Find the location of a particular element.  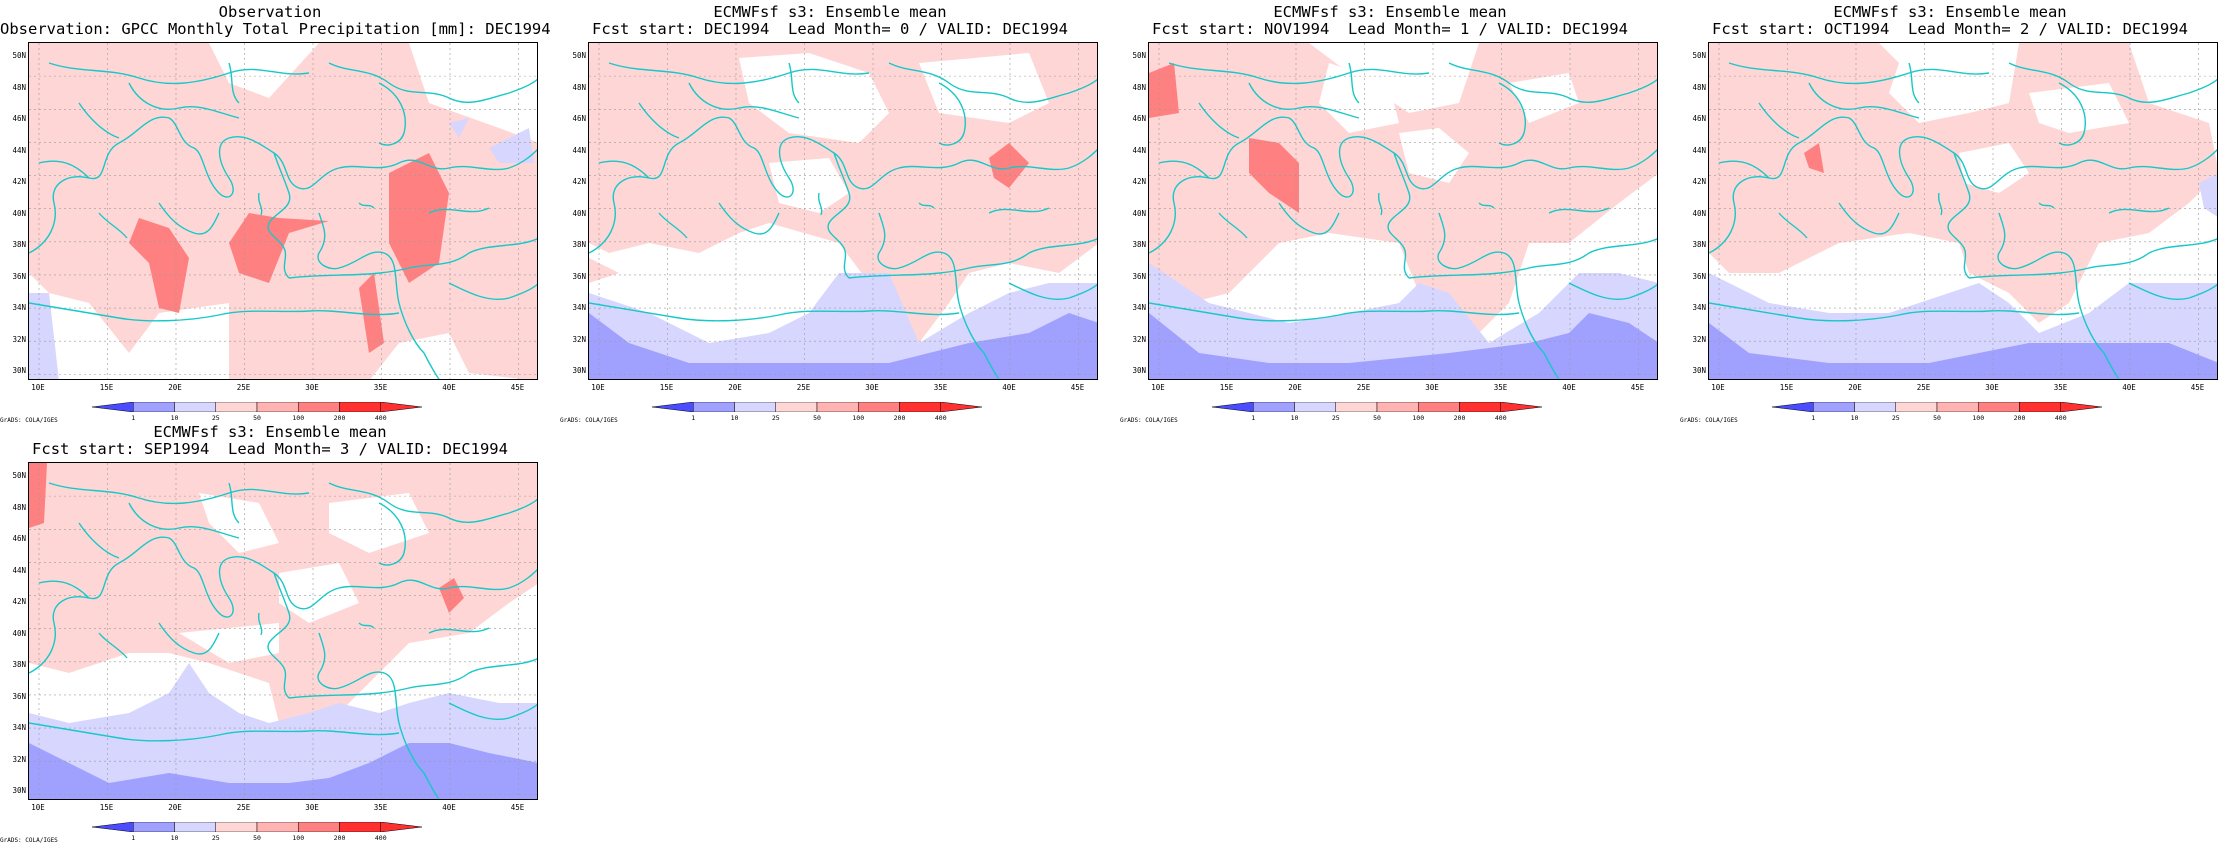

lon-tick-label: 45E is located at coordinates (1637, 387).